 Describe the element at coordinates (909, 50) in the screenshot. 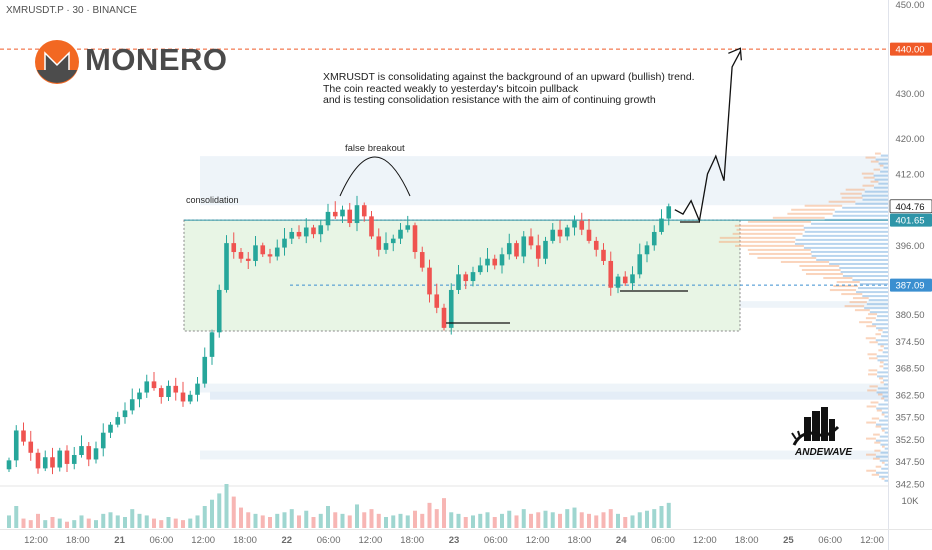

I see `price-tag-label: 440.00` at that location.